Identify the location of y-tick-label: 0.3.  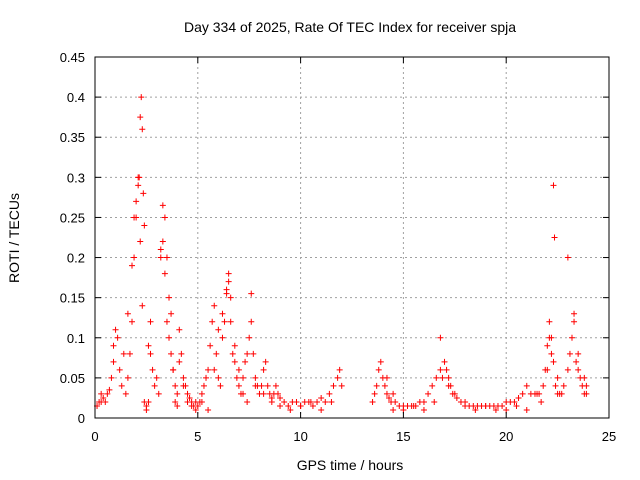
(76, 177).